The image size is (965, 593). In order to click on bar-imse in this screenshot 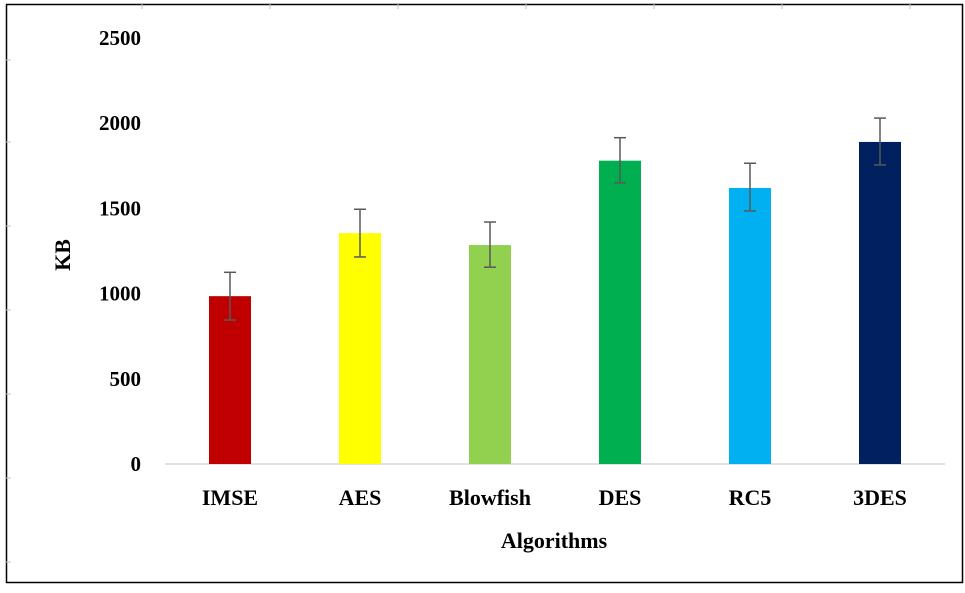, I will do `click(230, 380)`.